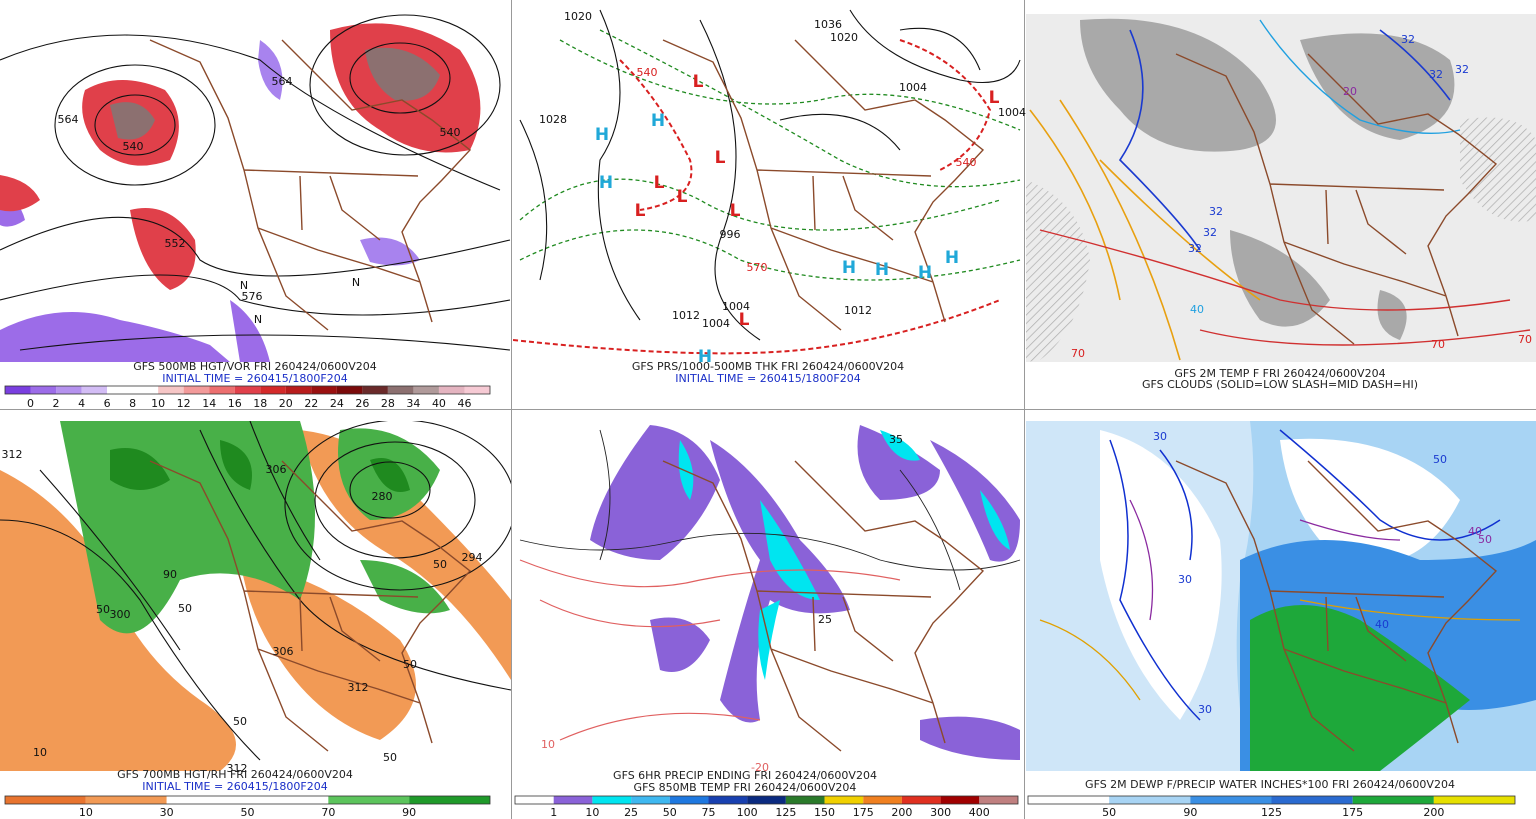 This screenshot has width=1536, height=819. Describe the element at coordinates (254, 378) in the screenshot. I see `caption: INITIAL TIME = 260415/1800F204` at that location.